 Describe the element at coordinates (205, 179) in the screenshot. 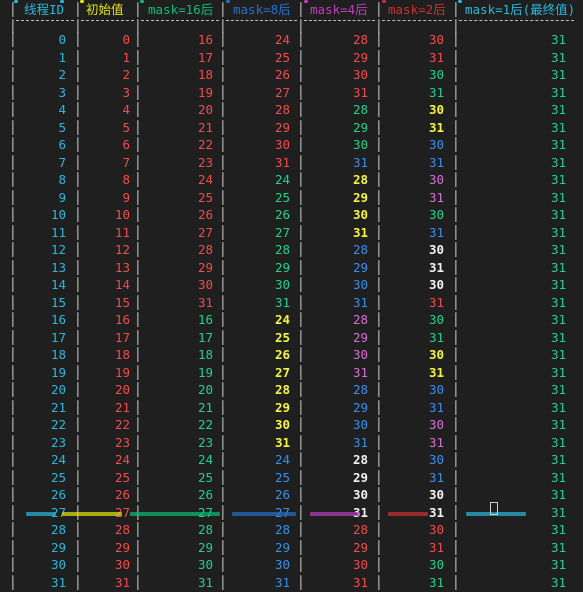

I see `cell-m16: 24` at that location.